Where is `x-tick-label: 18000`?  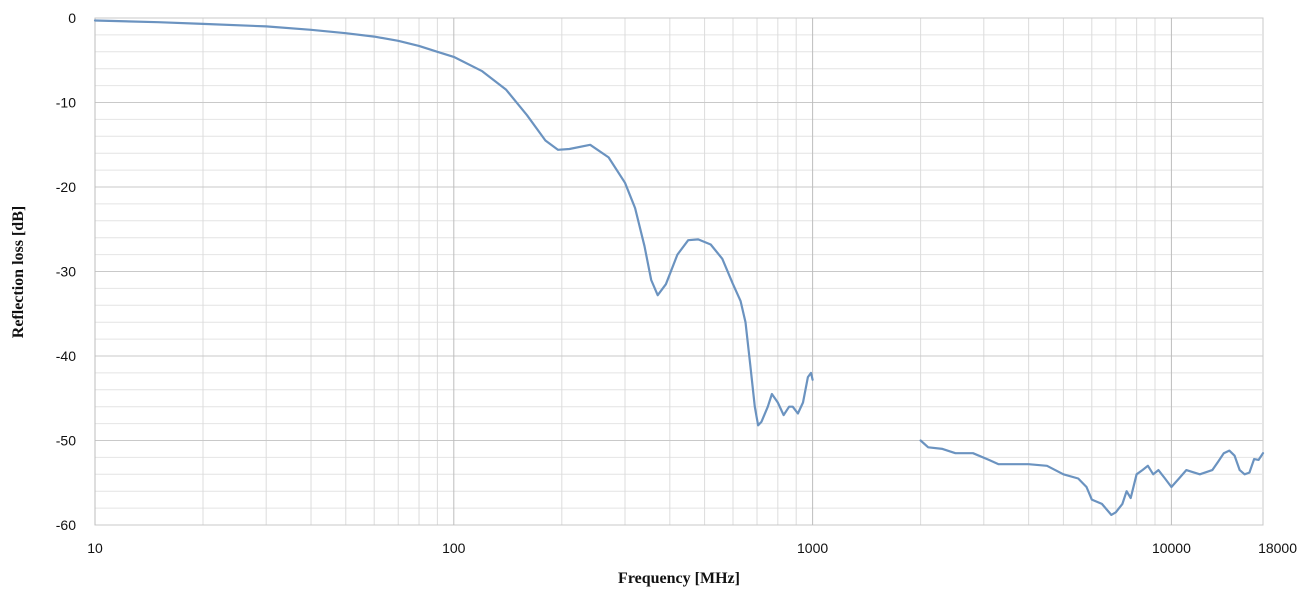
x-tick-label: 18000 is located at coordinates (1277, 548).